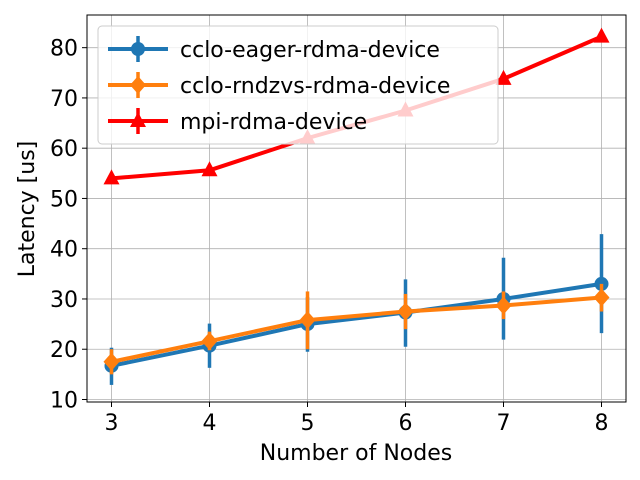  I want to click on y-tick-label: 50, so click(64, 199).